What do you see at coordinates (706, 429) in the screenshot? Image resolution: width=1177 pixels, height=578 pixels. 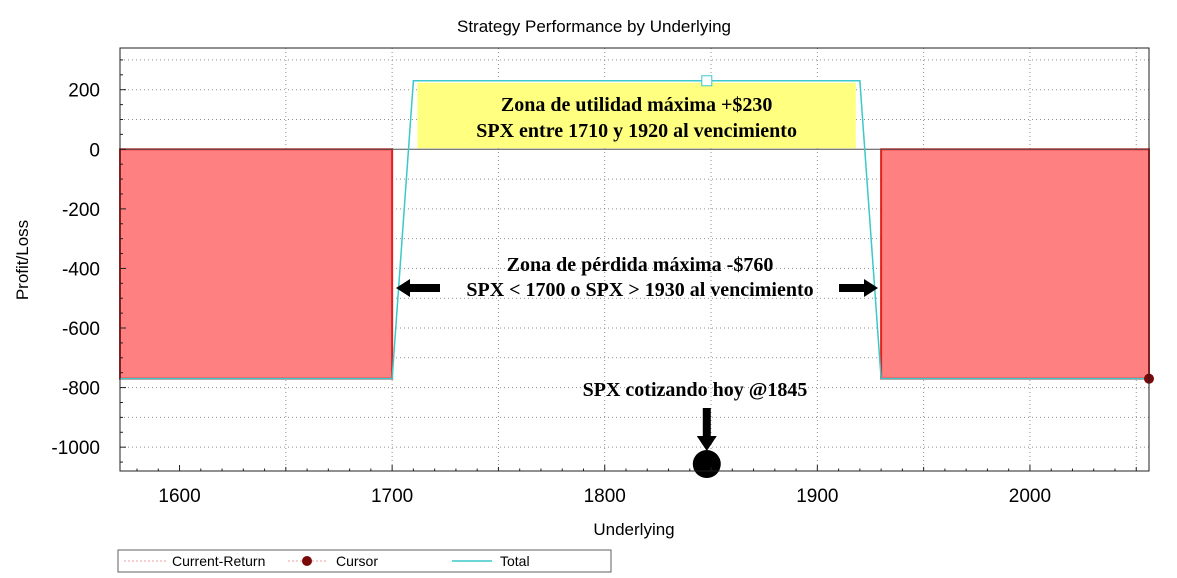 I see `down-arrow-icon` at bounding box center [706, 429].